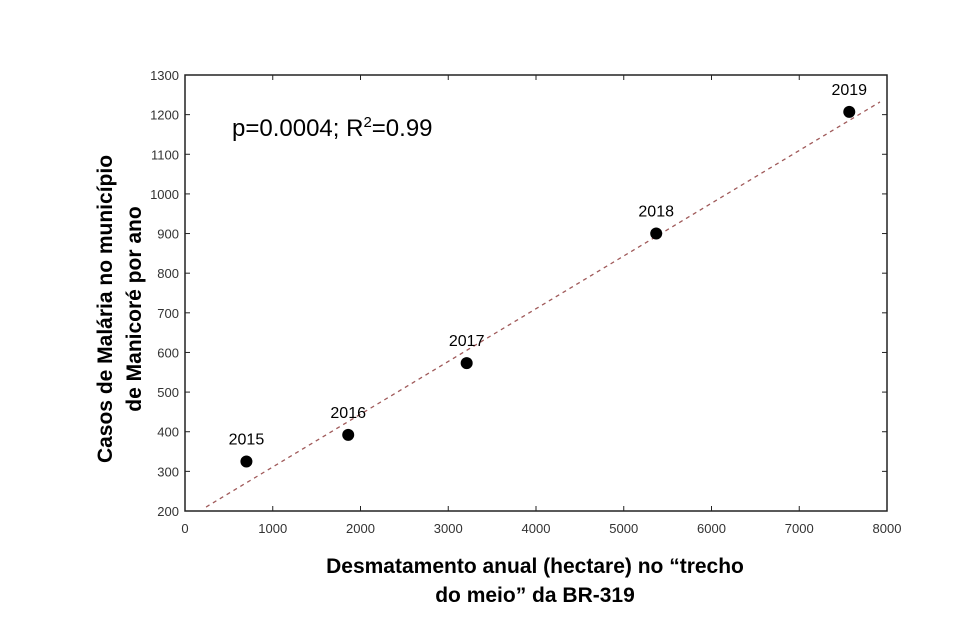  Describe the element at coordinates (348, 434) in the screenshot. I see `data-point-2016` at that location.